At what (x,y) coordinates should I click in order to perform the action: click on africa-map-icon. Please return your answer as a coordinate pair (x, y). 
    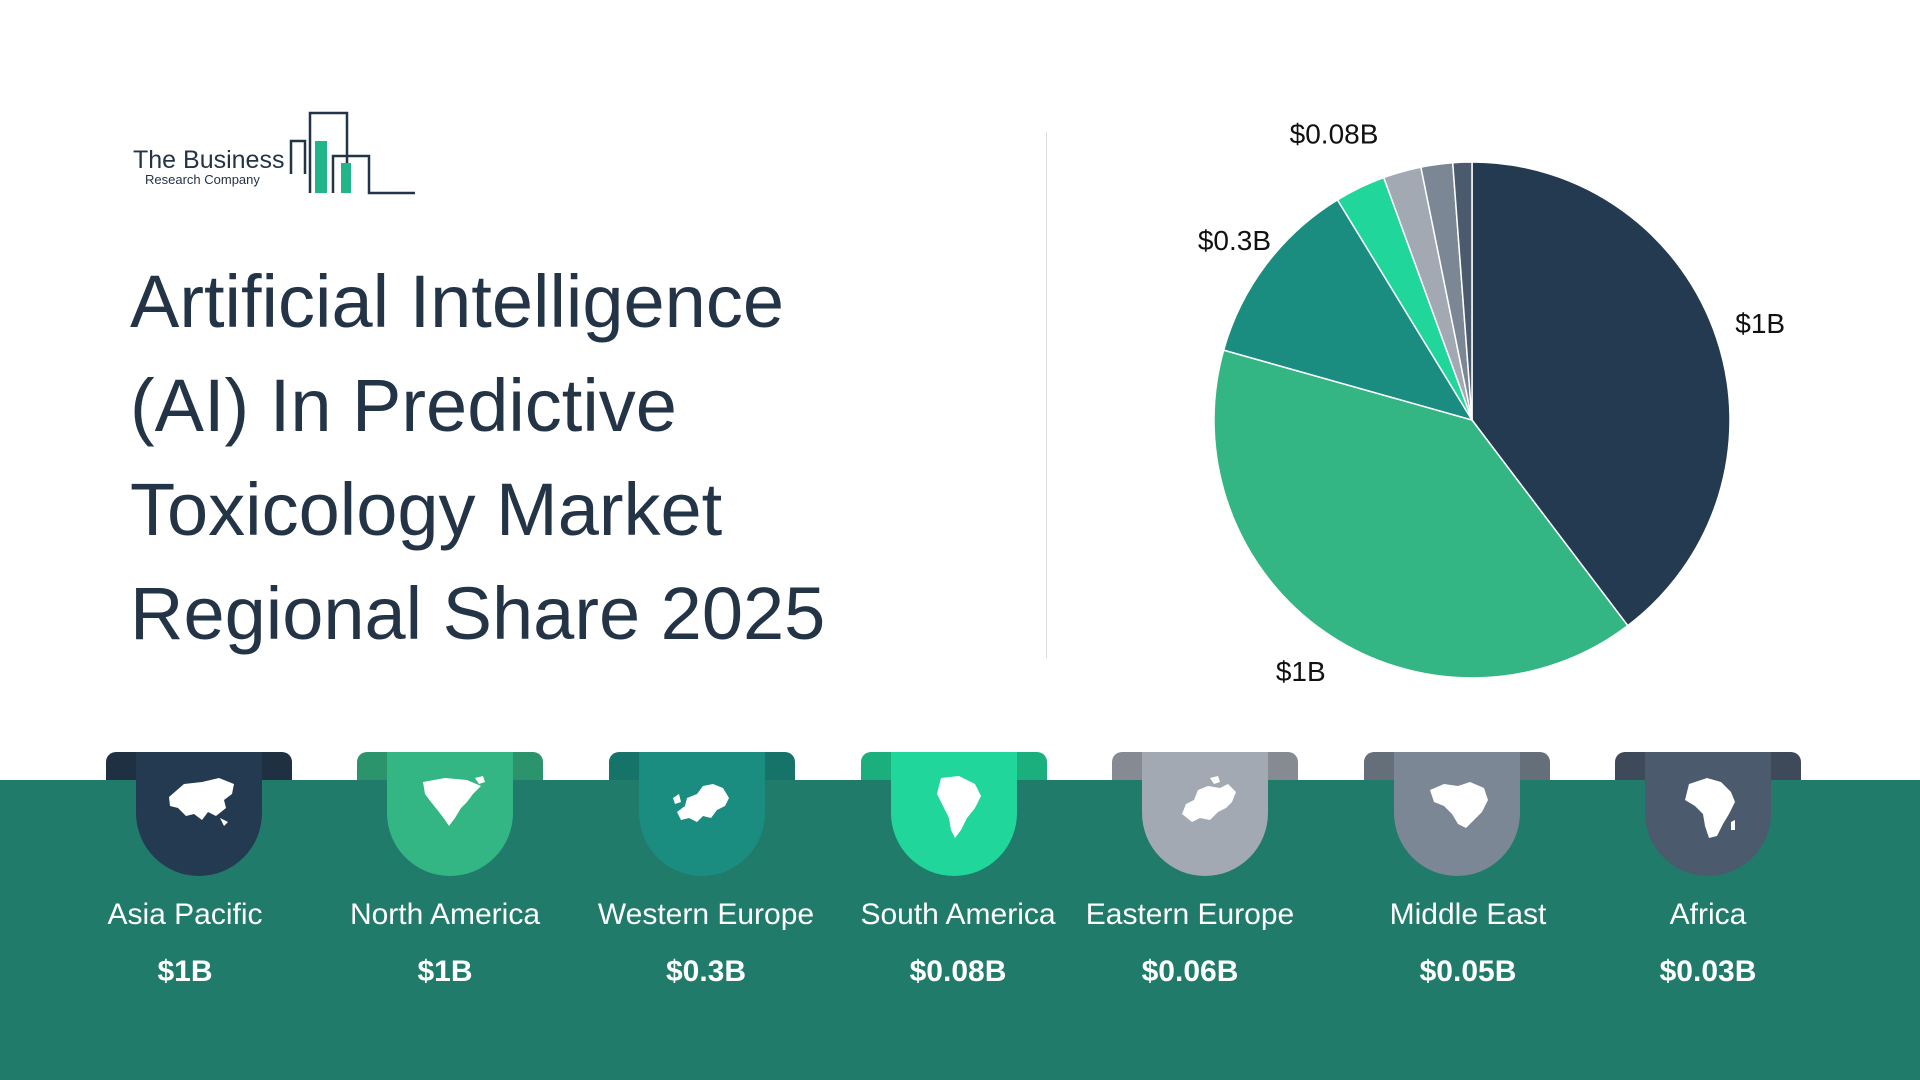
    Looking at the image, I should click on (1710, 808).